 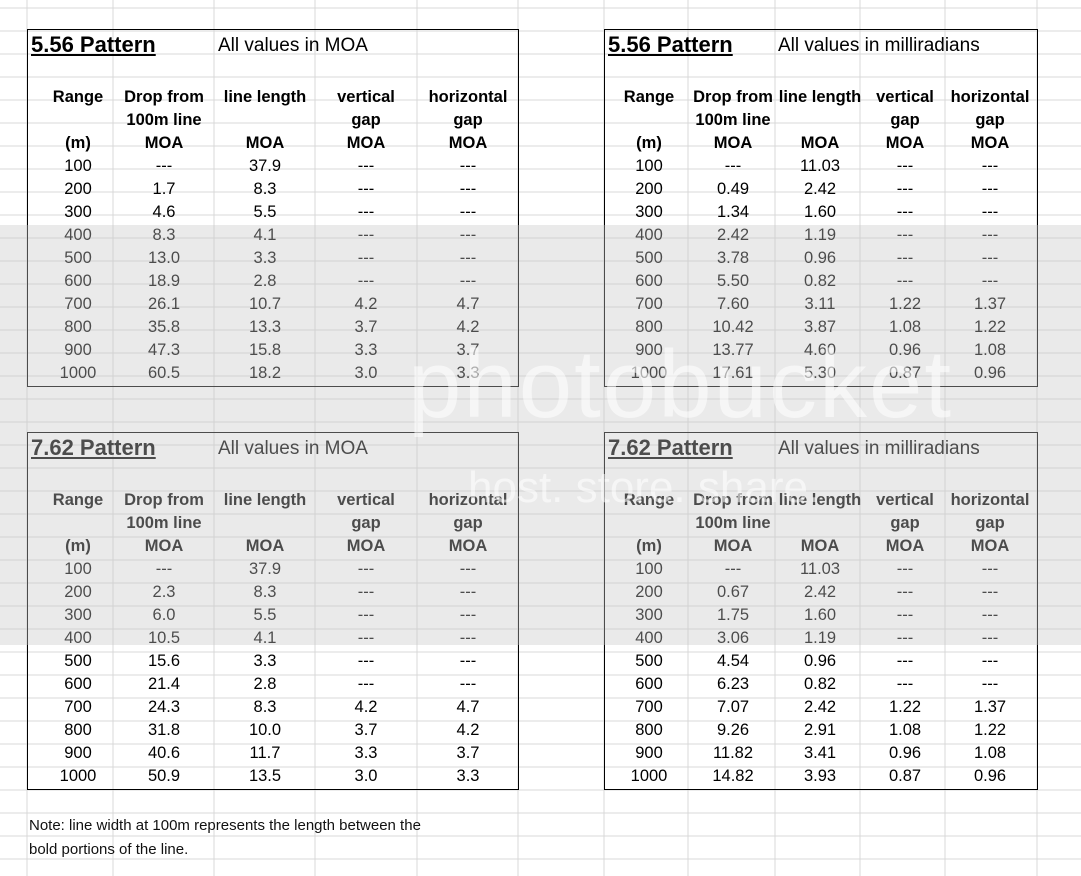 What do you see at coordinates (820, 304) in the screenshot?
I see `table-cell: 3.11` at bounding box center [820, 304].